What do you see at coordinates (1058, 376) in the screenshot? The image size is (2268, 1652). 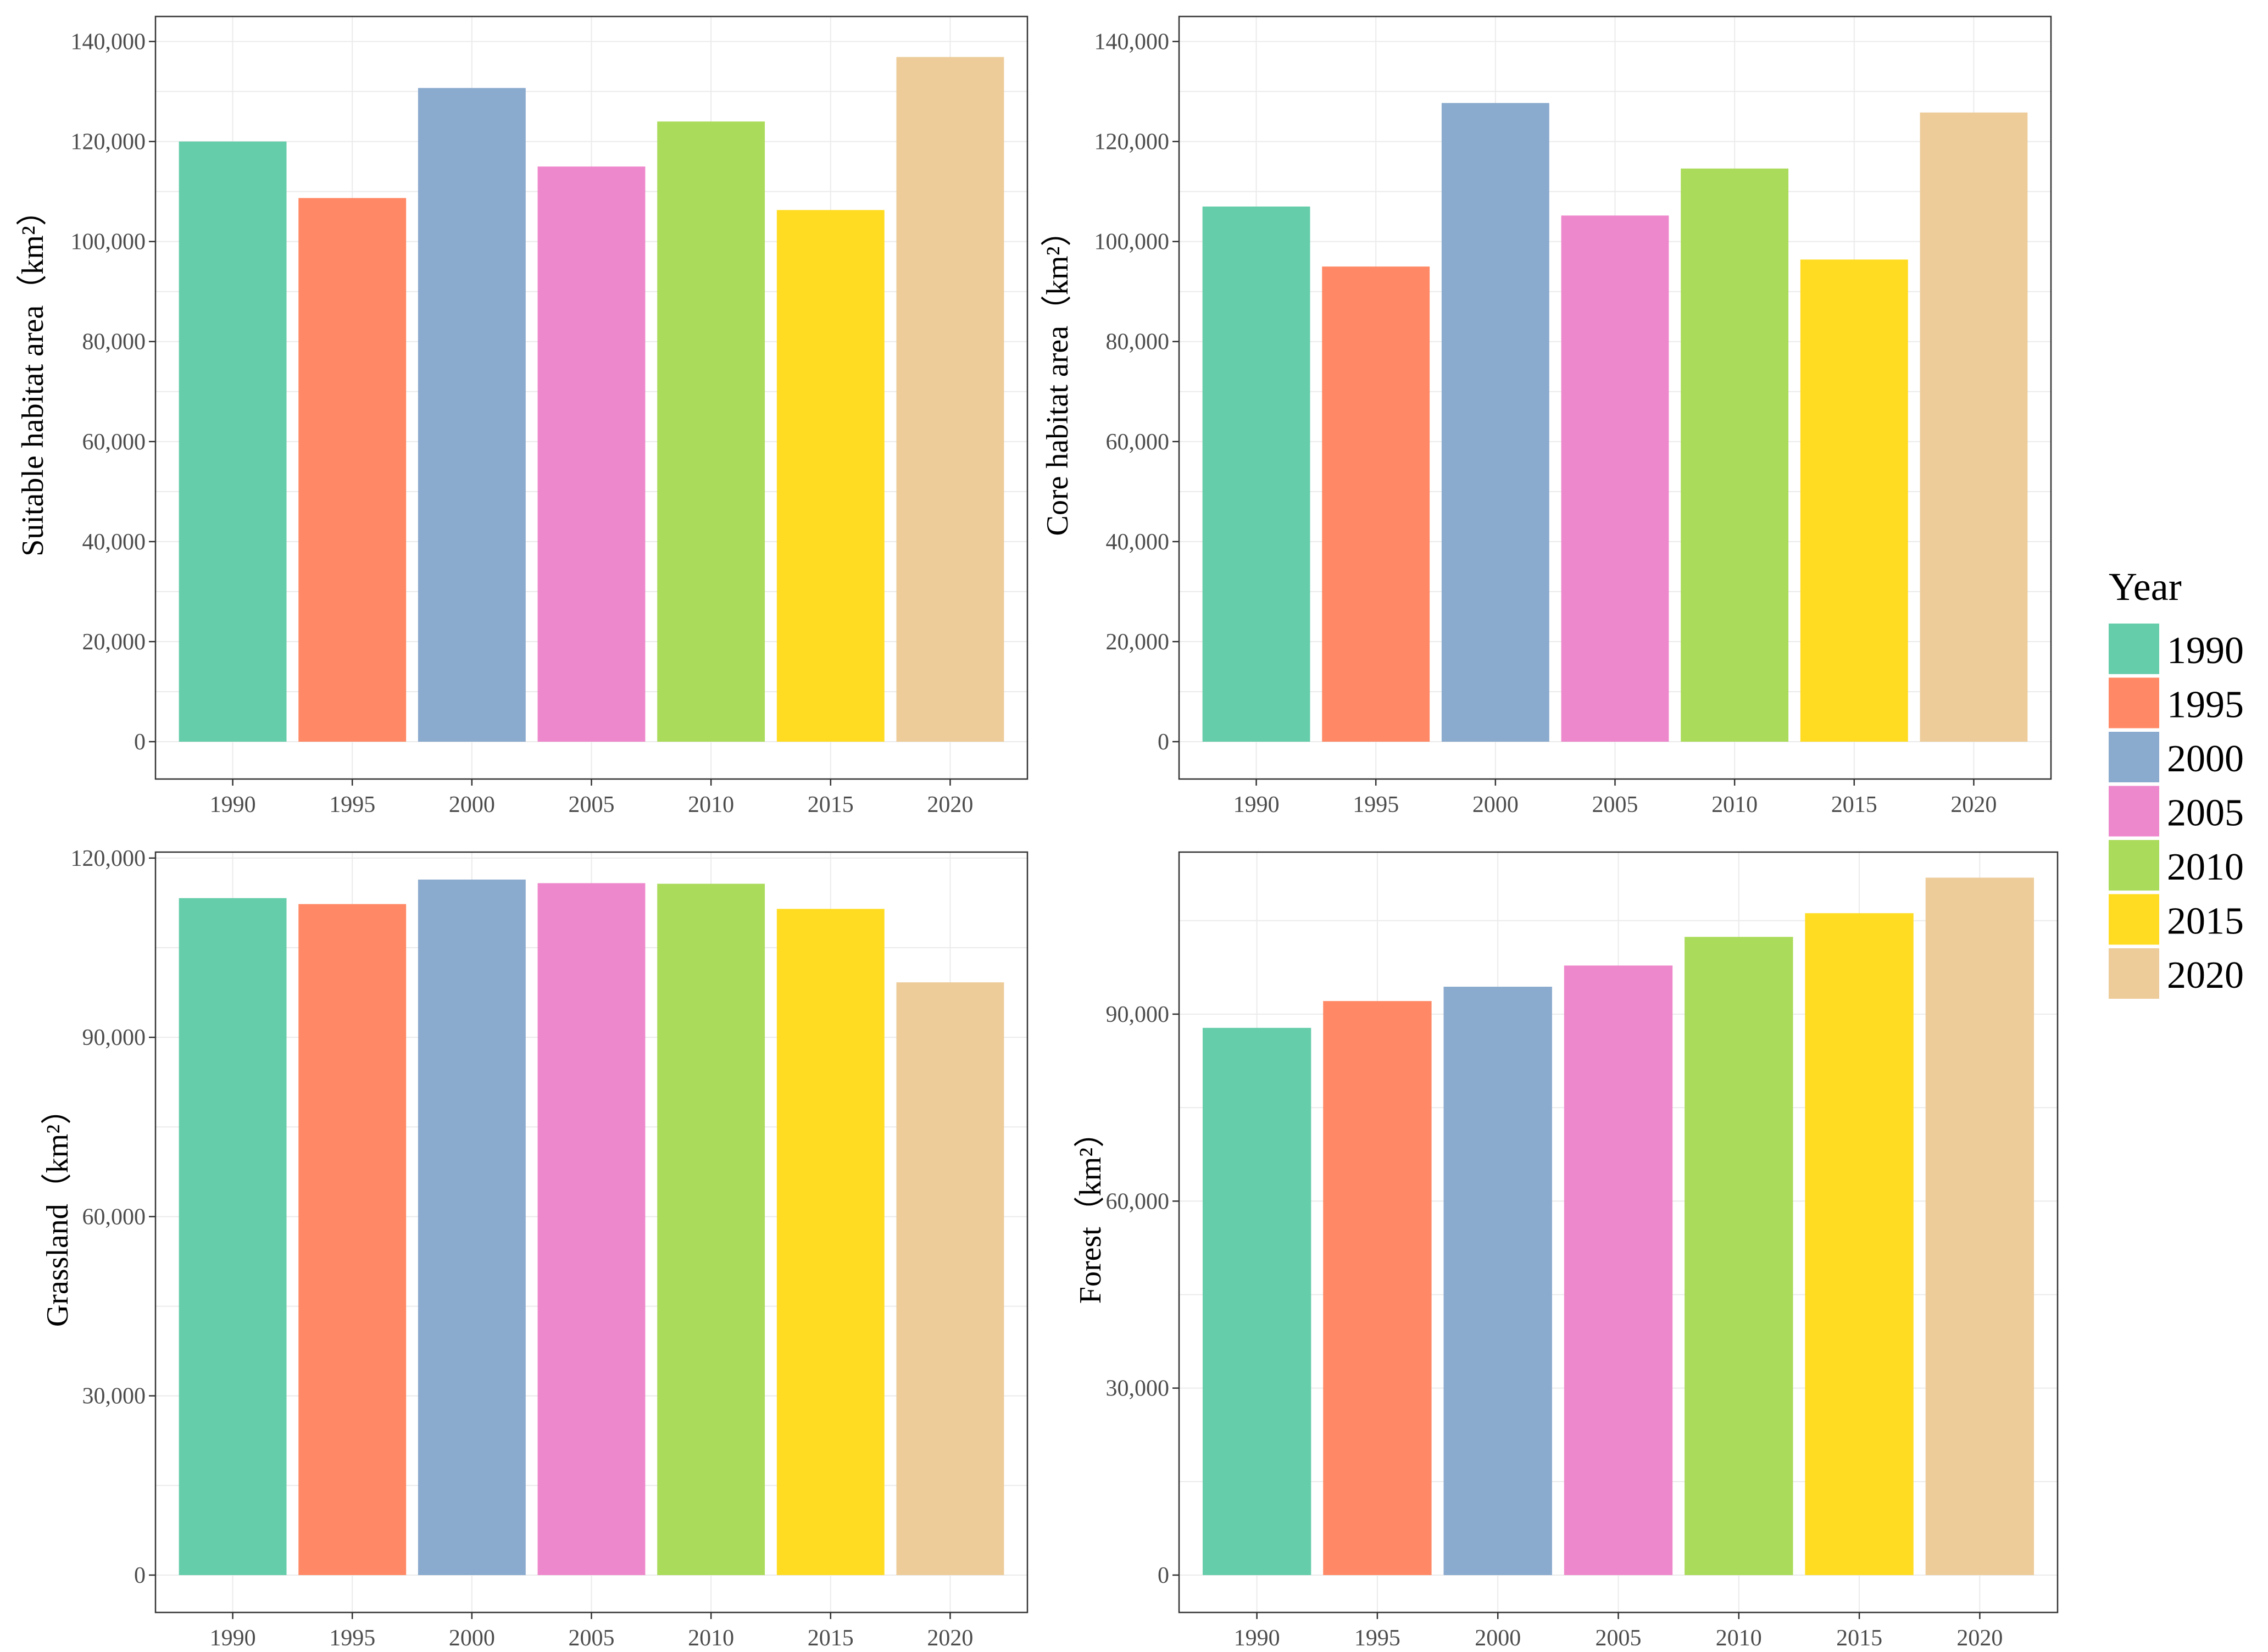 I see `y-axis-title: Core habitat area（km²）` at bounding box center [1058, 376].